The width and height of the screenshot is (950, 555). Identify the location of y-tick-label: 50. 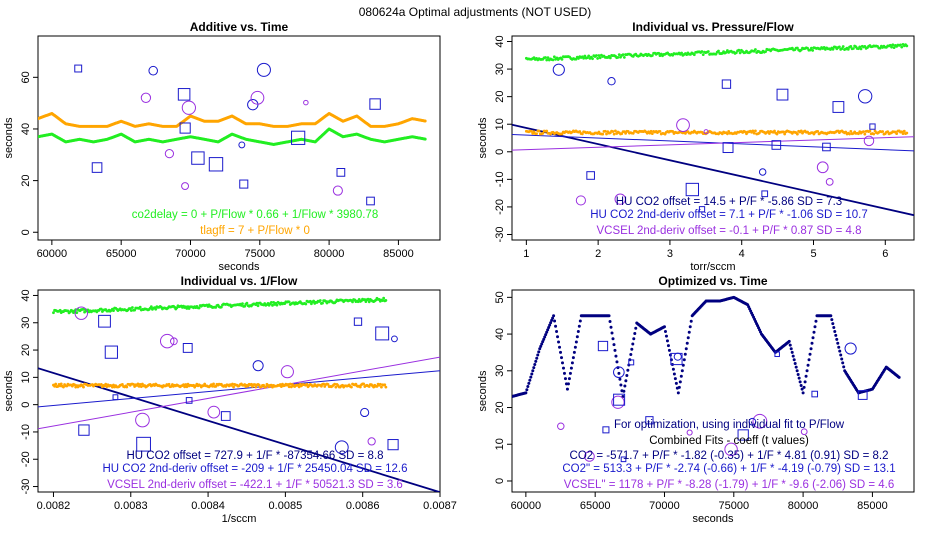
(500, 297).